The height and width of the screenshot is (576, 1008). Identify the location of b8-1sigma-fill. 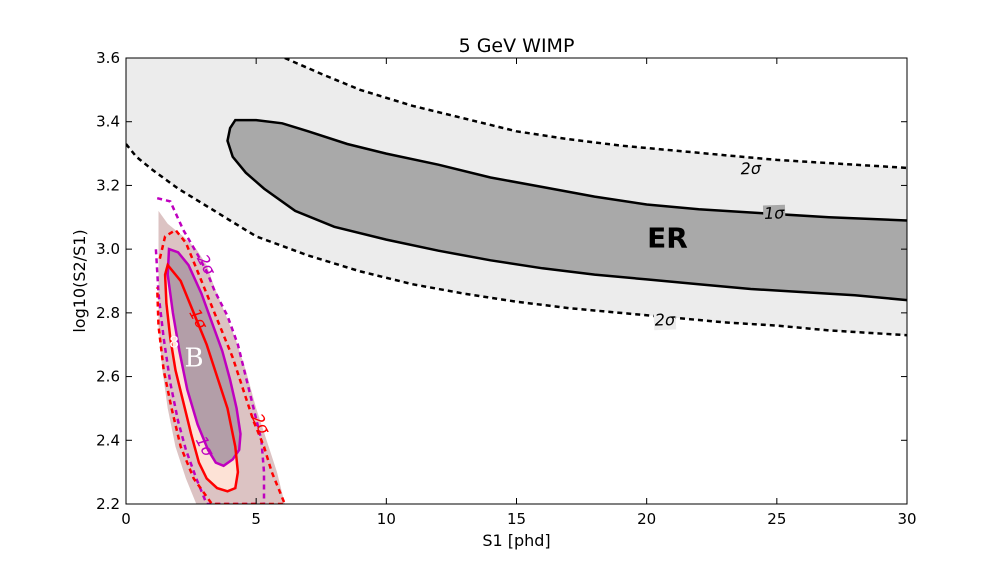
(204, 357).